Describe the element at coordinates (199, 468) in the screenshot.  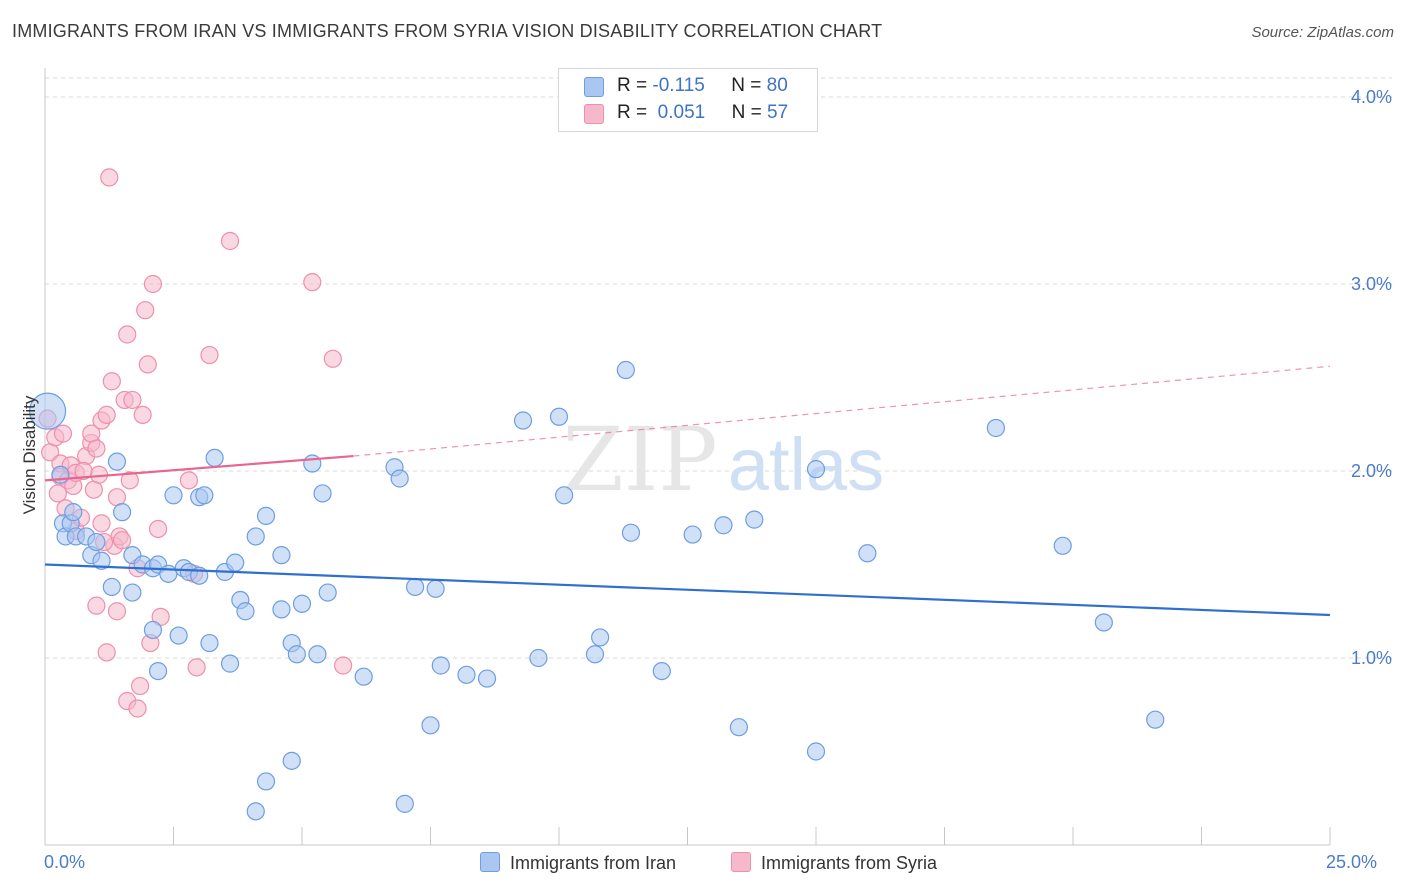
I see `trend-line-syria` at that location.